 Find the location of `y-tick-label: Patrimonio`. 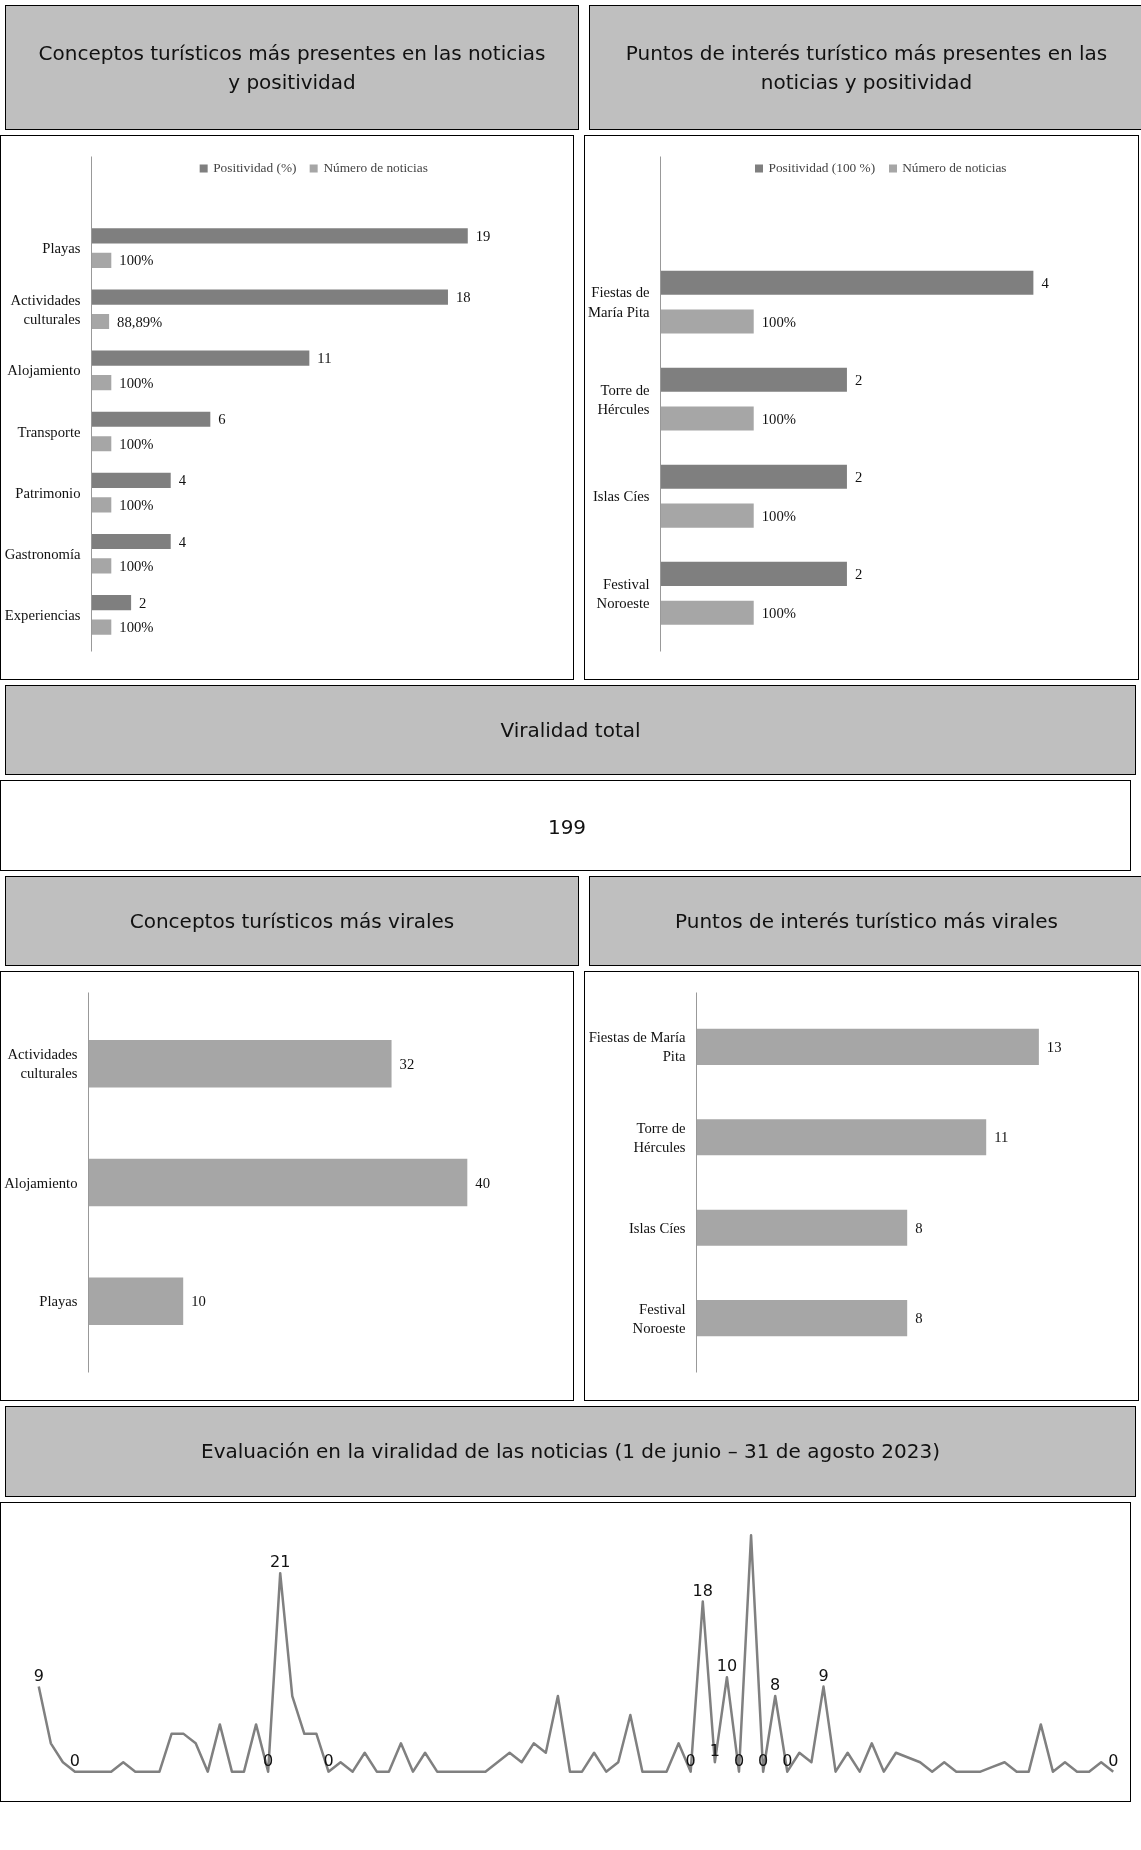

y-tick-label: Patrimonio is located at coordinates (48, 492).